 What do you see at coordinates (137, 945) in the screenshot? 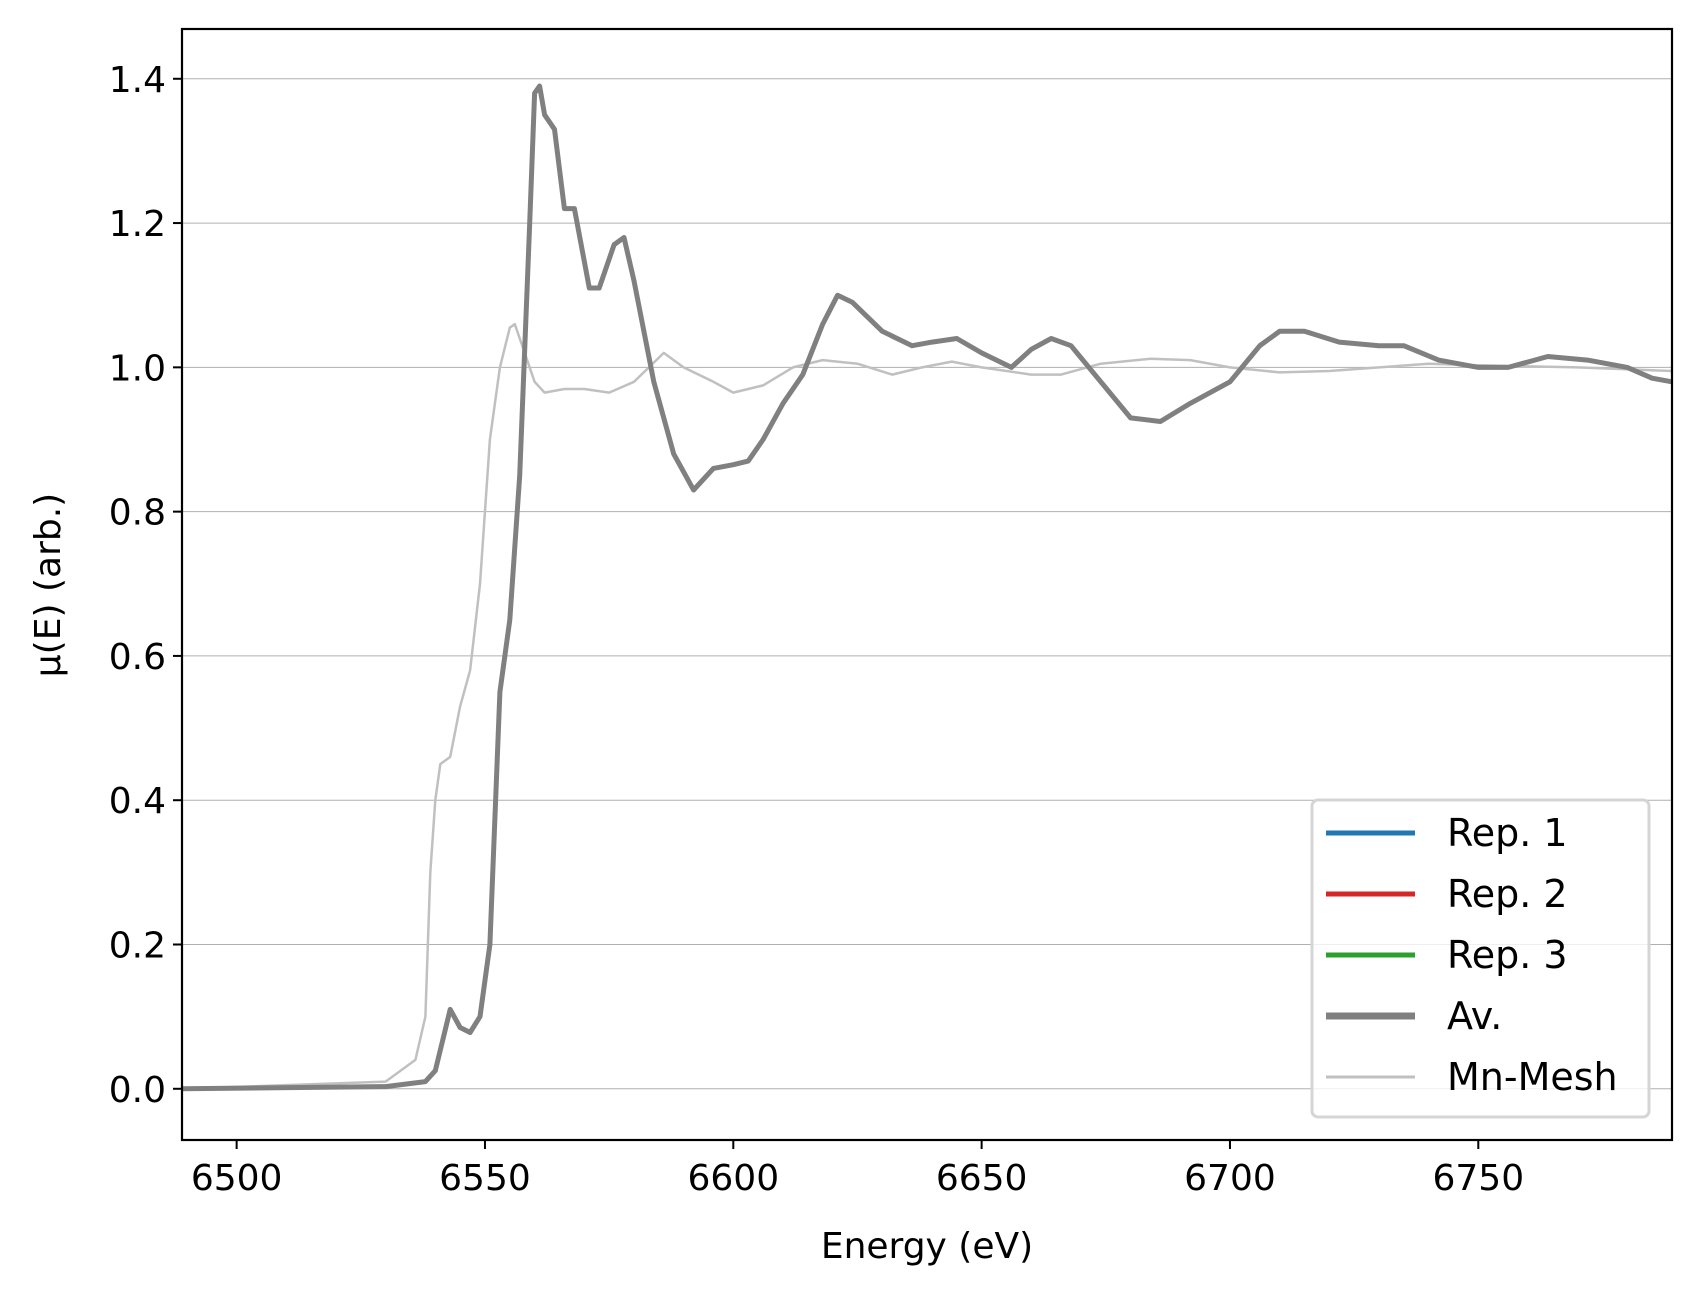
I see `y-tick-label: 0.2` at bounding box center [137, 945].